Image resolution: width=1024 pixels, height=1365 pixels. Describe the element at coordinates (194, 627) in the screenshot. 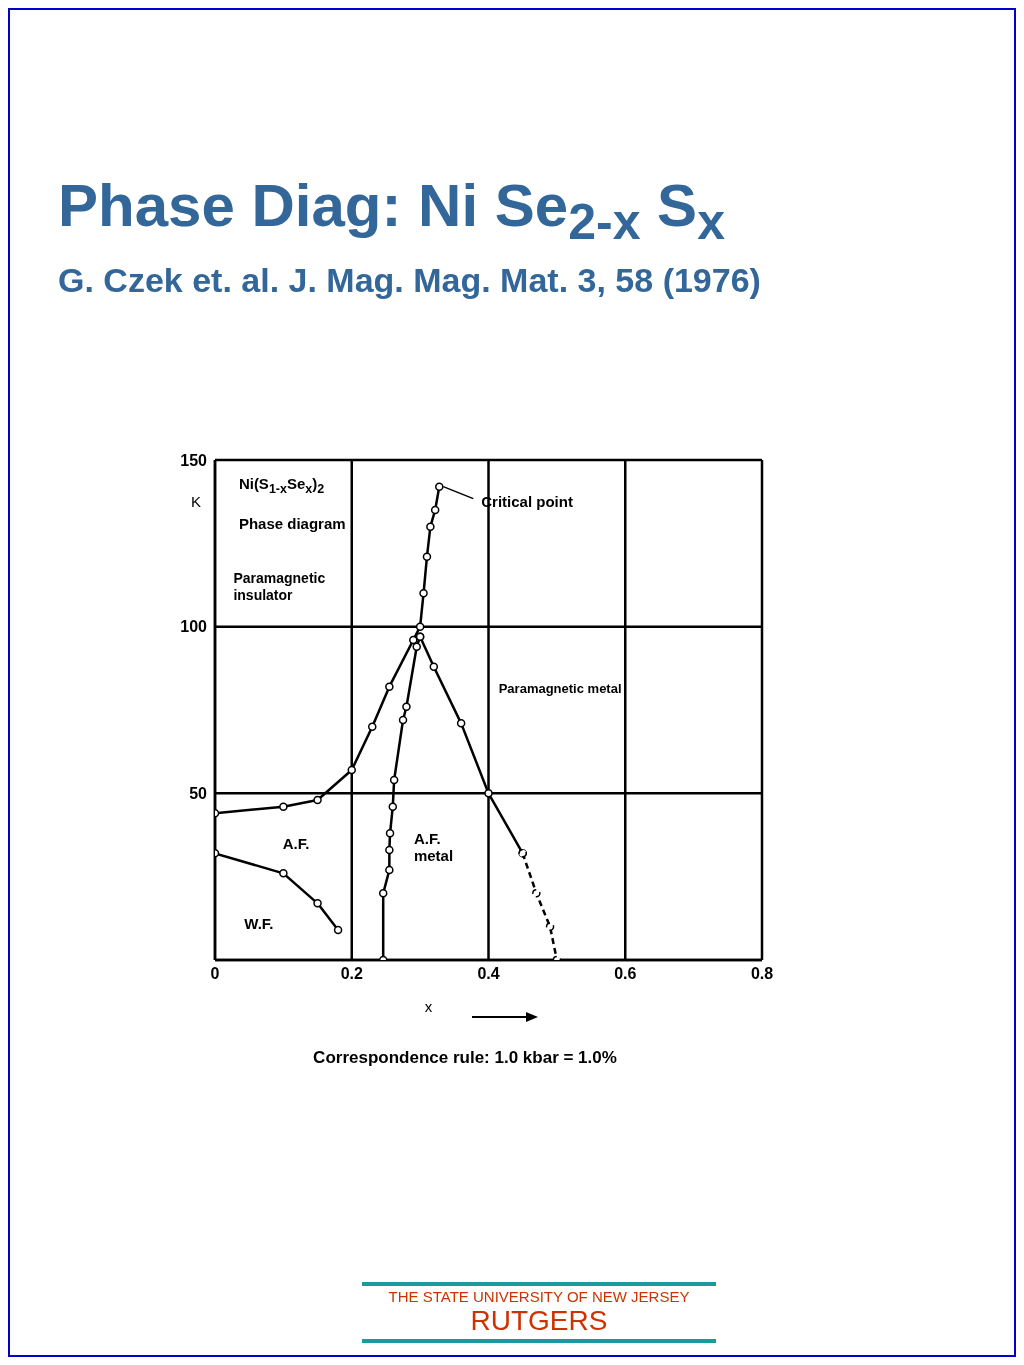

I see `y-tick-label: 100` at that location.